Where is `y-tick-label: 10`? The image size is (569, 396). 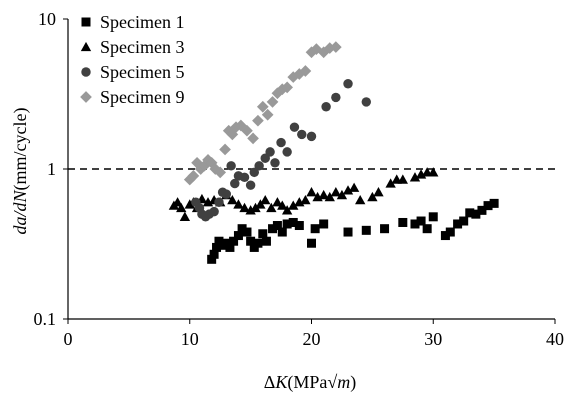 y-tick-label: 10 is located at coordinates (47, 19).